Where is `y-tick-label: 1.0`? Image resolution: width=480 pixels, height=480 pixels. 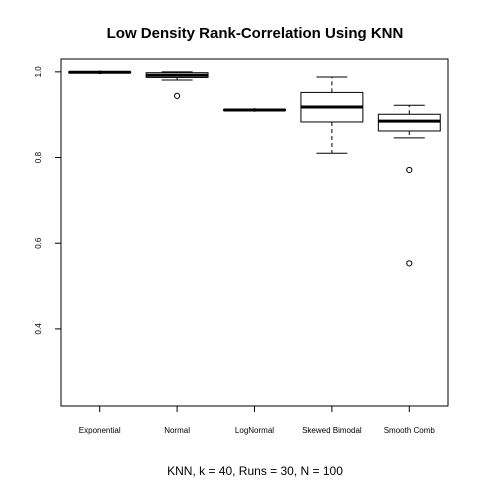
y-tick-label: 1.0 is located at coordinates (38, 72).